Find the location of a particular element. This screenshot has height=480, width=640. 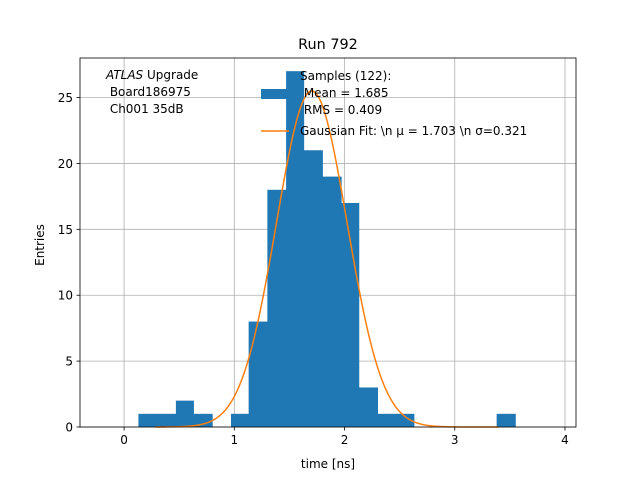

y-tick-label: 0 is located at coordinates (69, 428).